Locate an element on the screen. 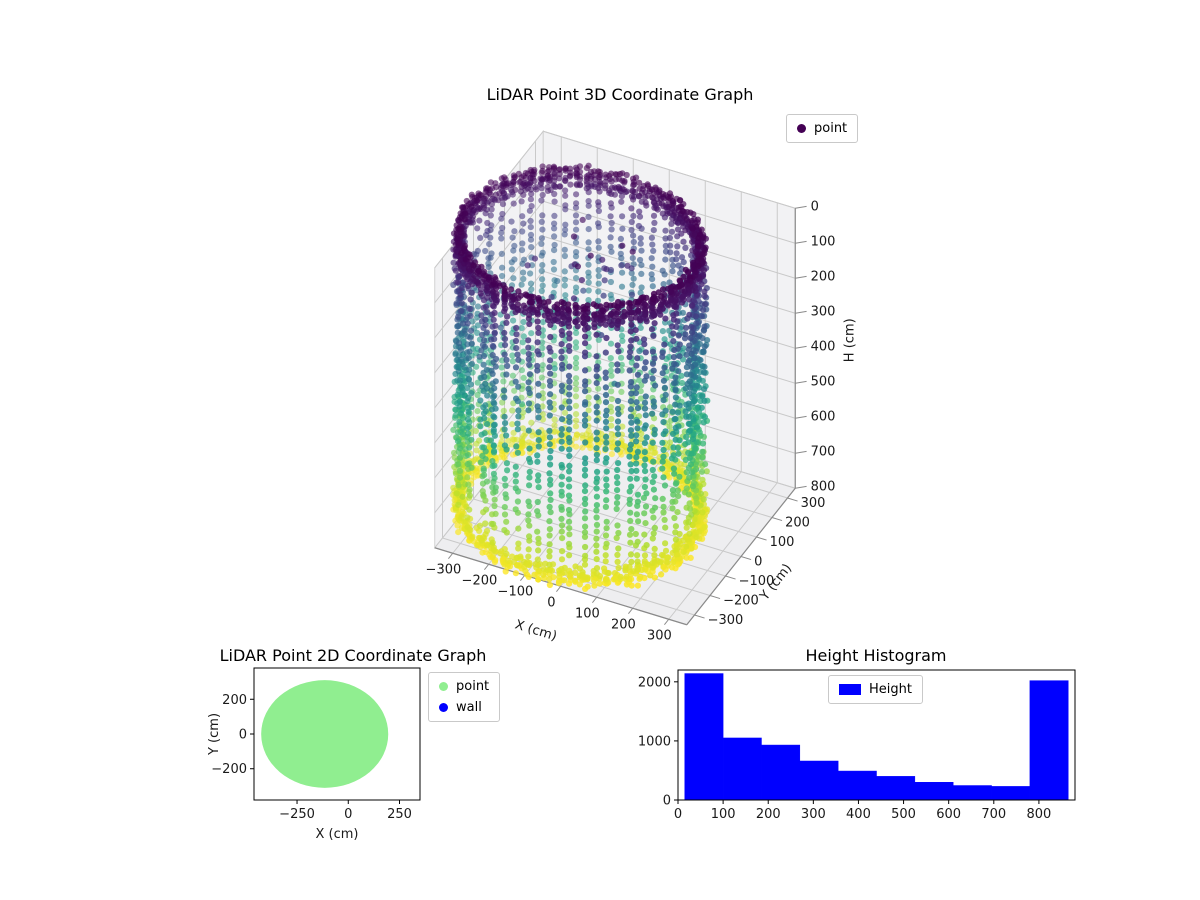  height-patch-icon is located at coordinates (850, 689).